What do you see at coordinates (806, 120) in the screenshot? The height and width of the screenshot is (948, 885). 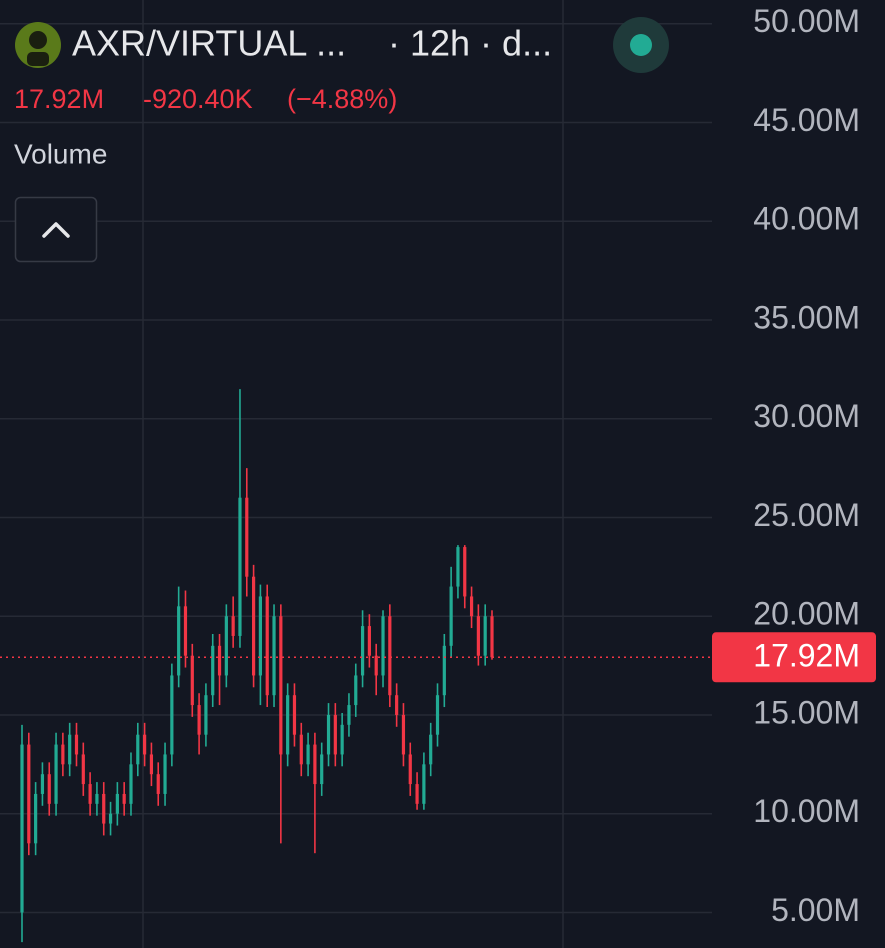 I see `y-tick-label: 45.00M` at bounding box center [806, 120].